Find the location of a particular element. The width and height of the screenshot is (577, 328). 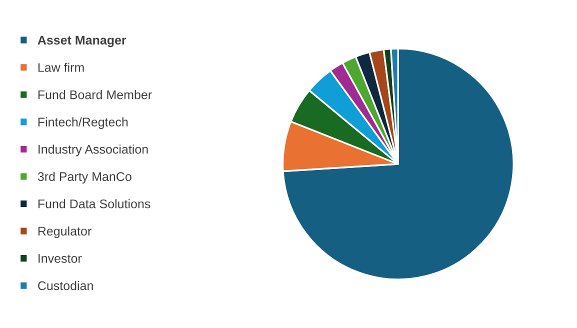

legend-label: Custodian is located at coordinates (65, 285).